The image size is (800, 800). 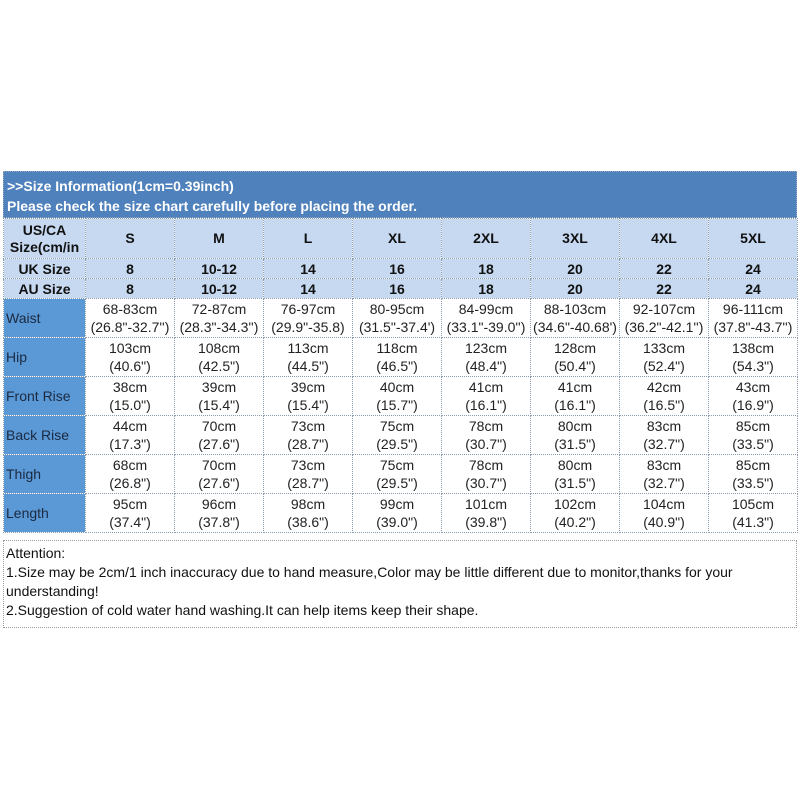 What do you see at coordinates (308, 504) in the screenshot?
I see `measurement-cell-text: 98cm` at bounding box center [308, 504].